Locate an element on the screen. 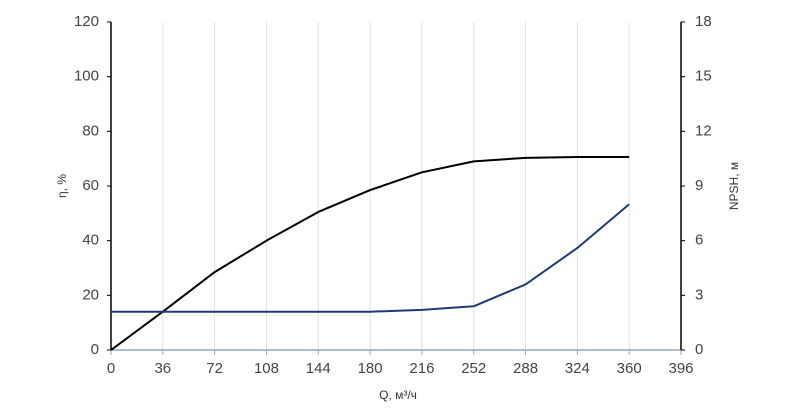 The image size is (800, 408). y-tick-label: 0 is located at coordinates (95, 349).